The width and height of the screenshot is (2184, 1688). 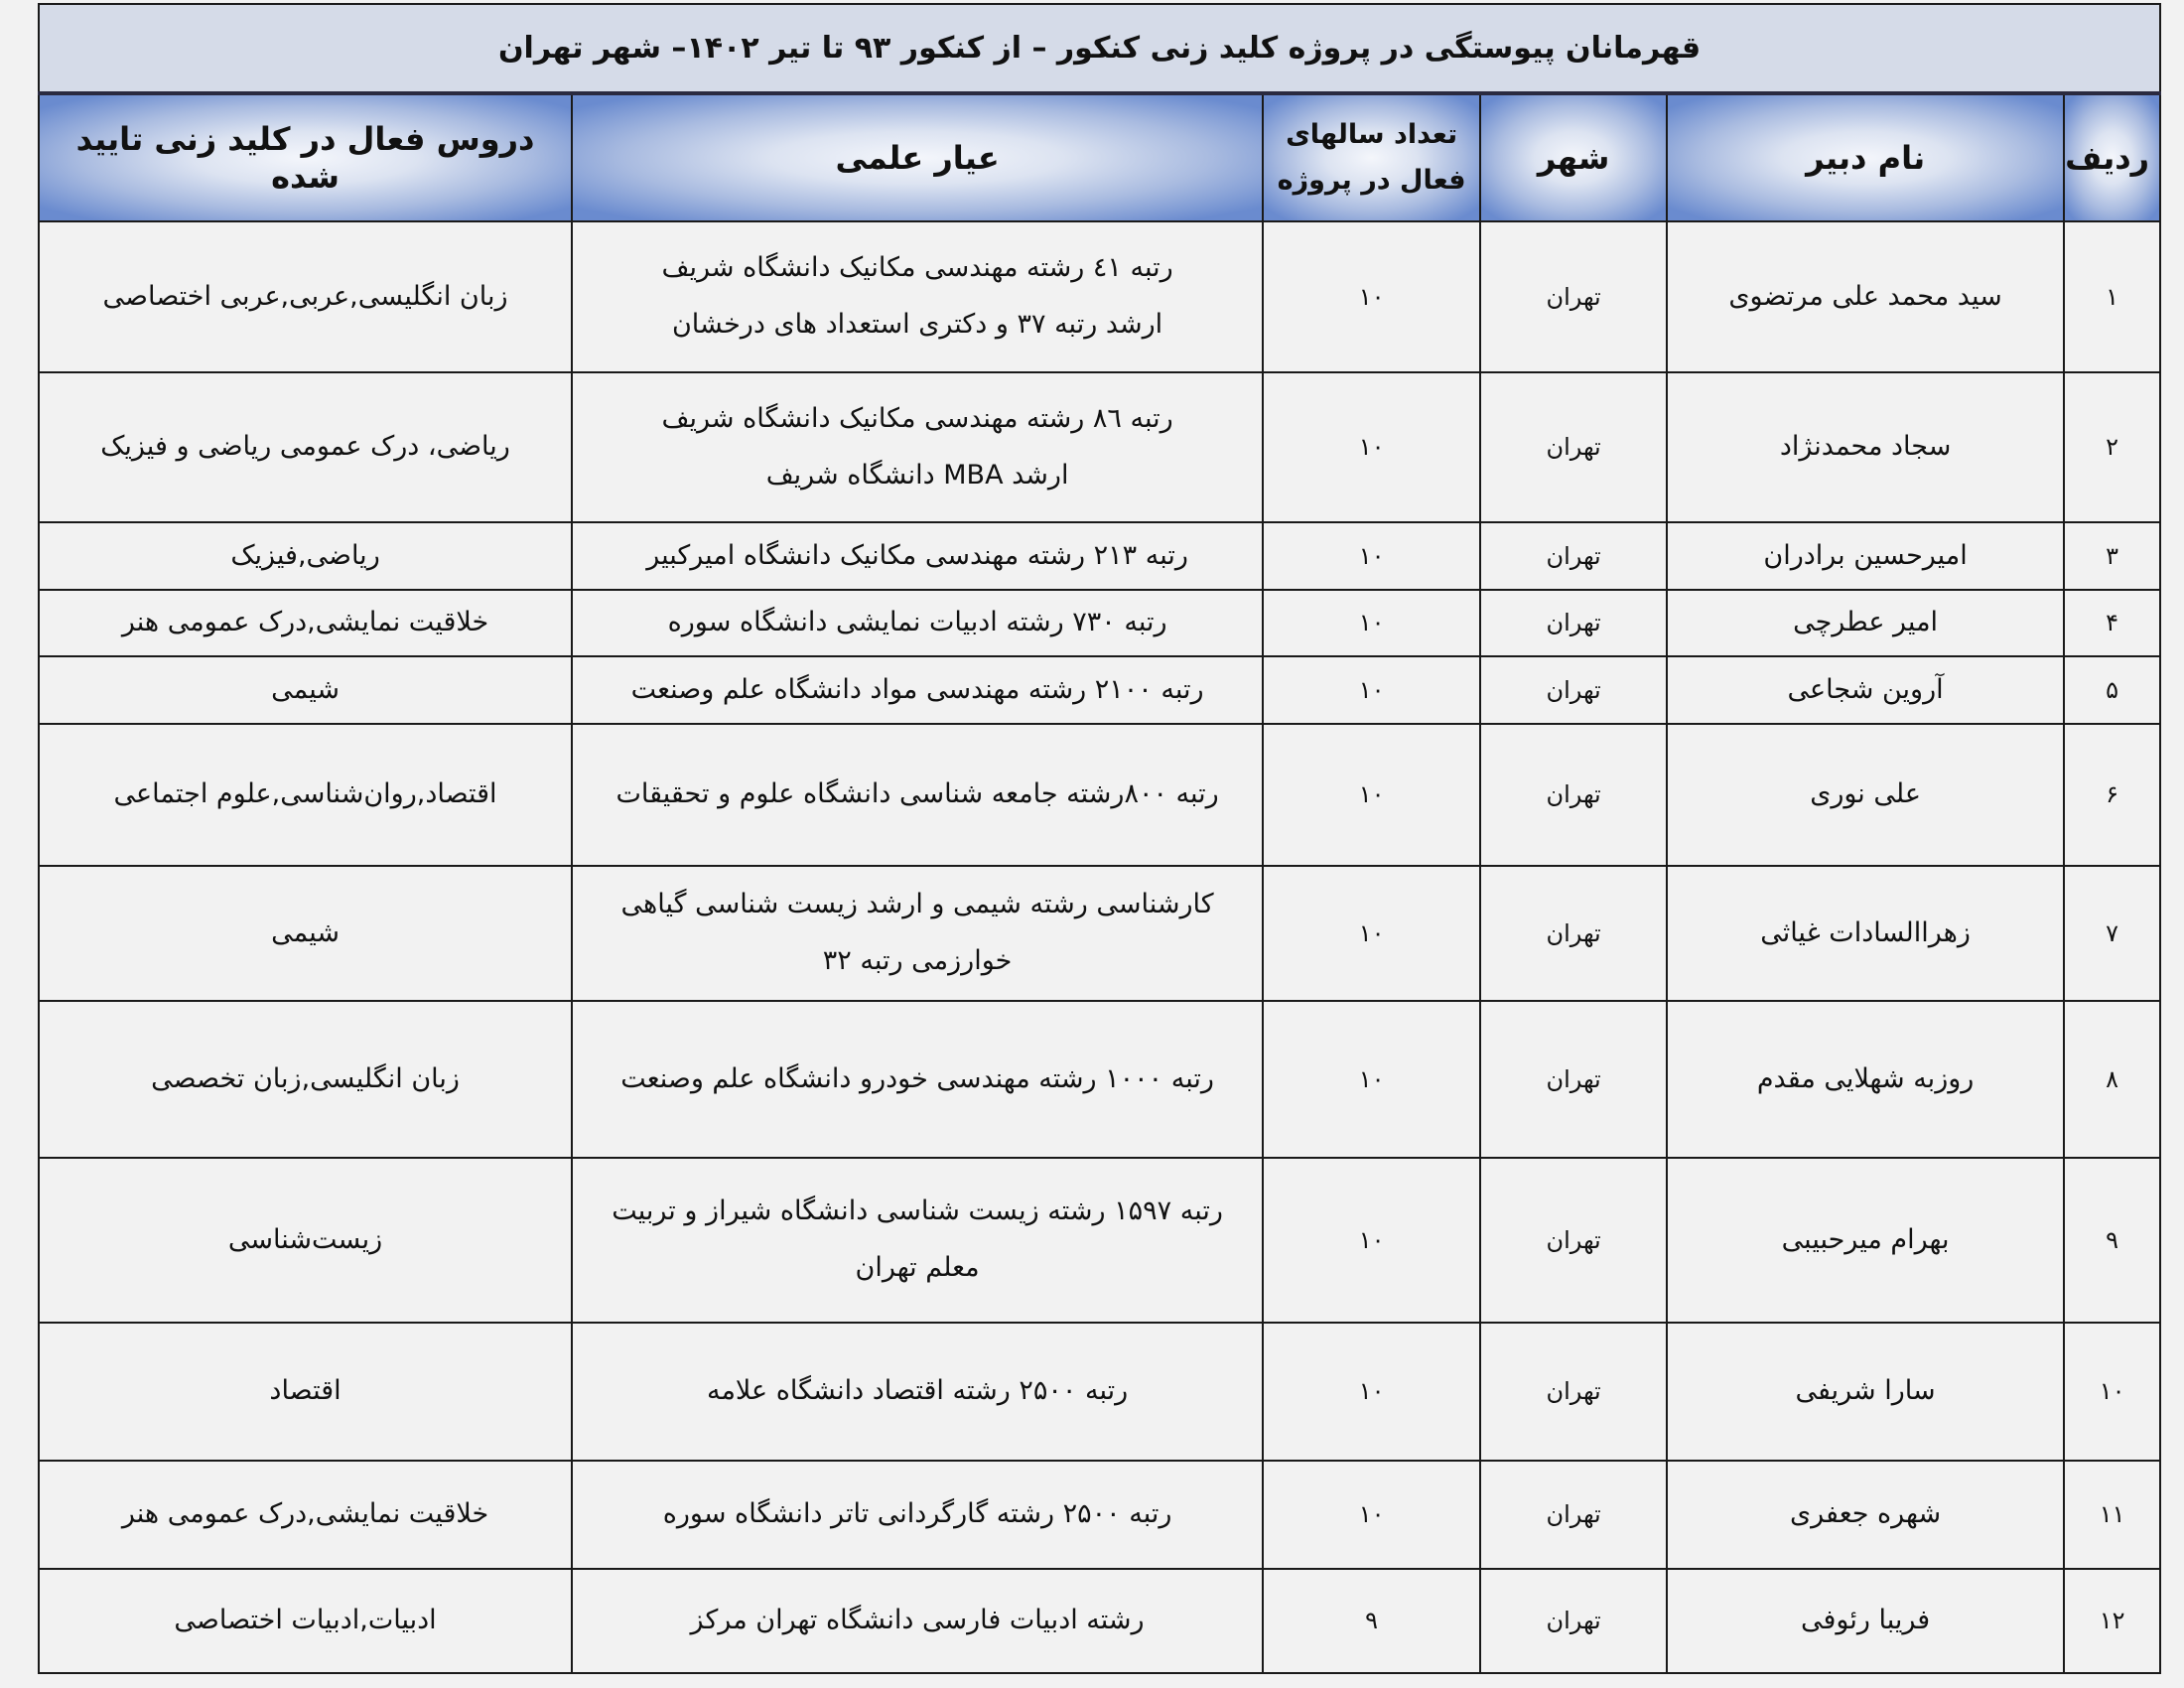 I want to click on merit-line: رتبه ۷۳۰ رشته ادبیات نمایشی دانشگاه سوره, so click(x=917, y=622).